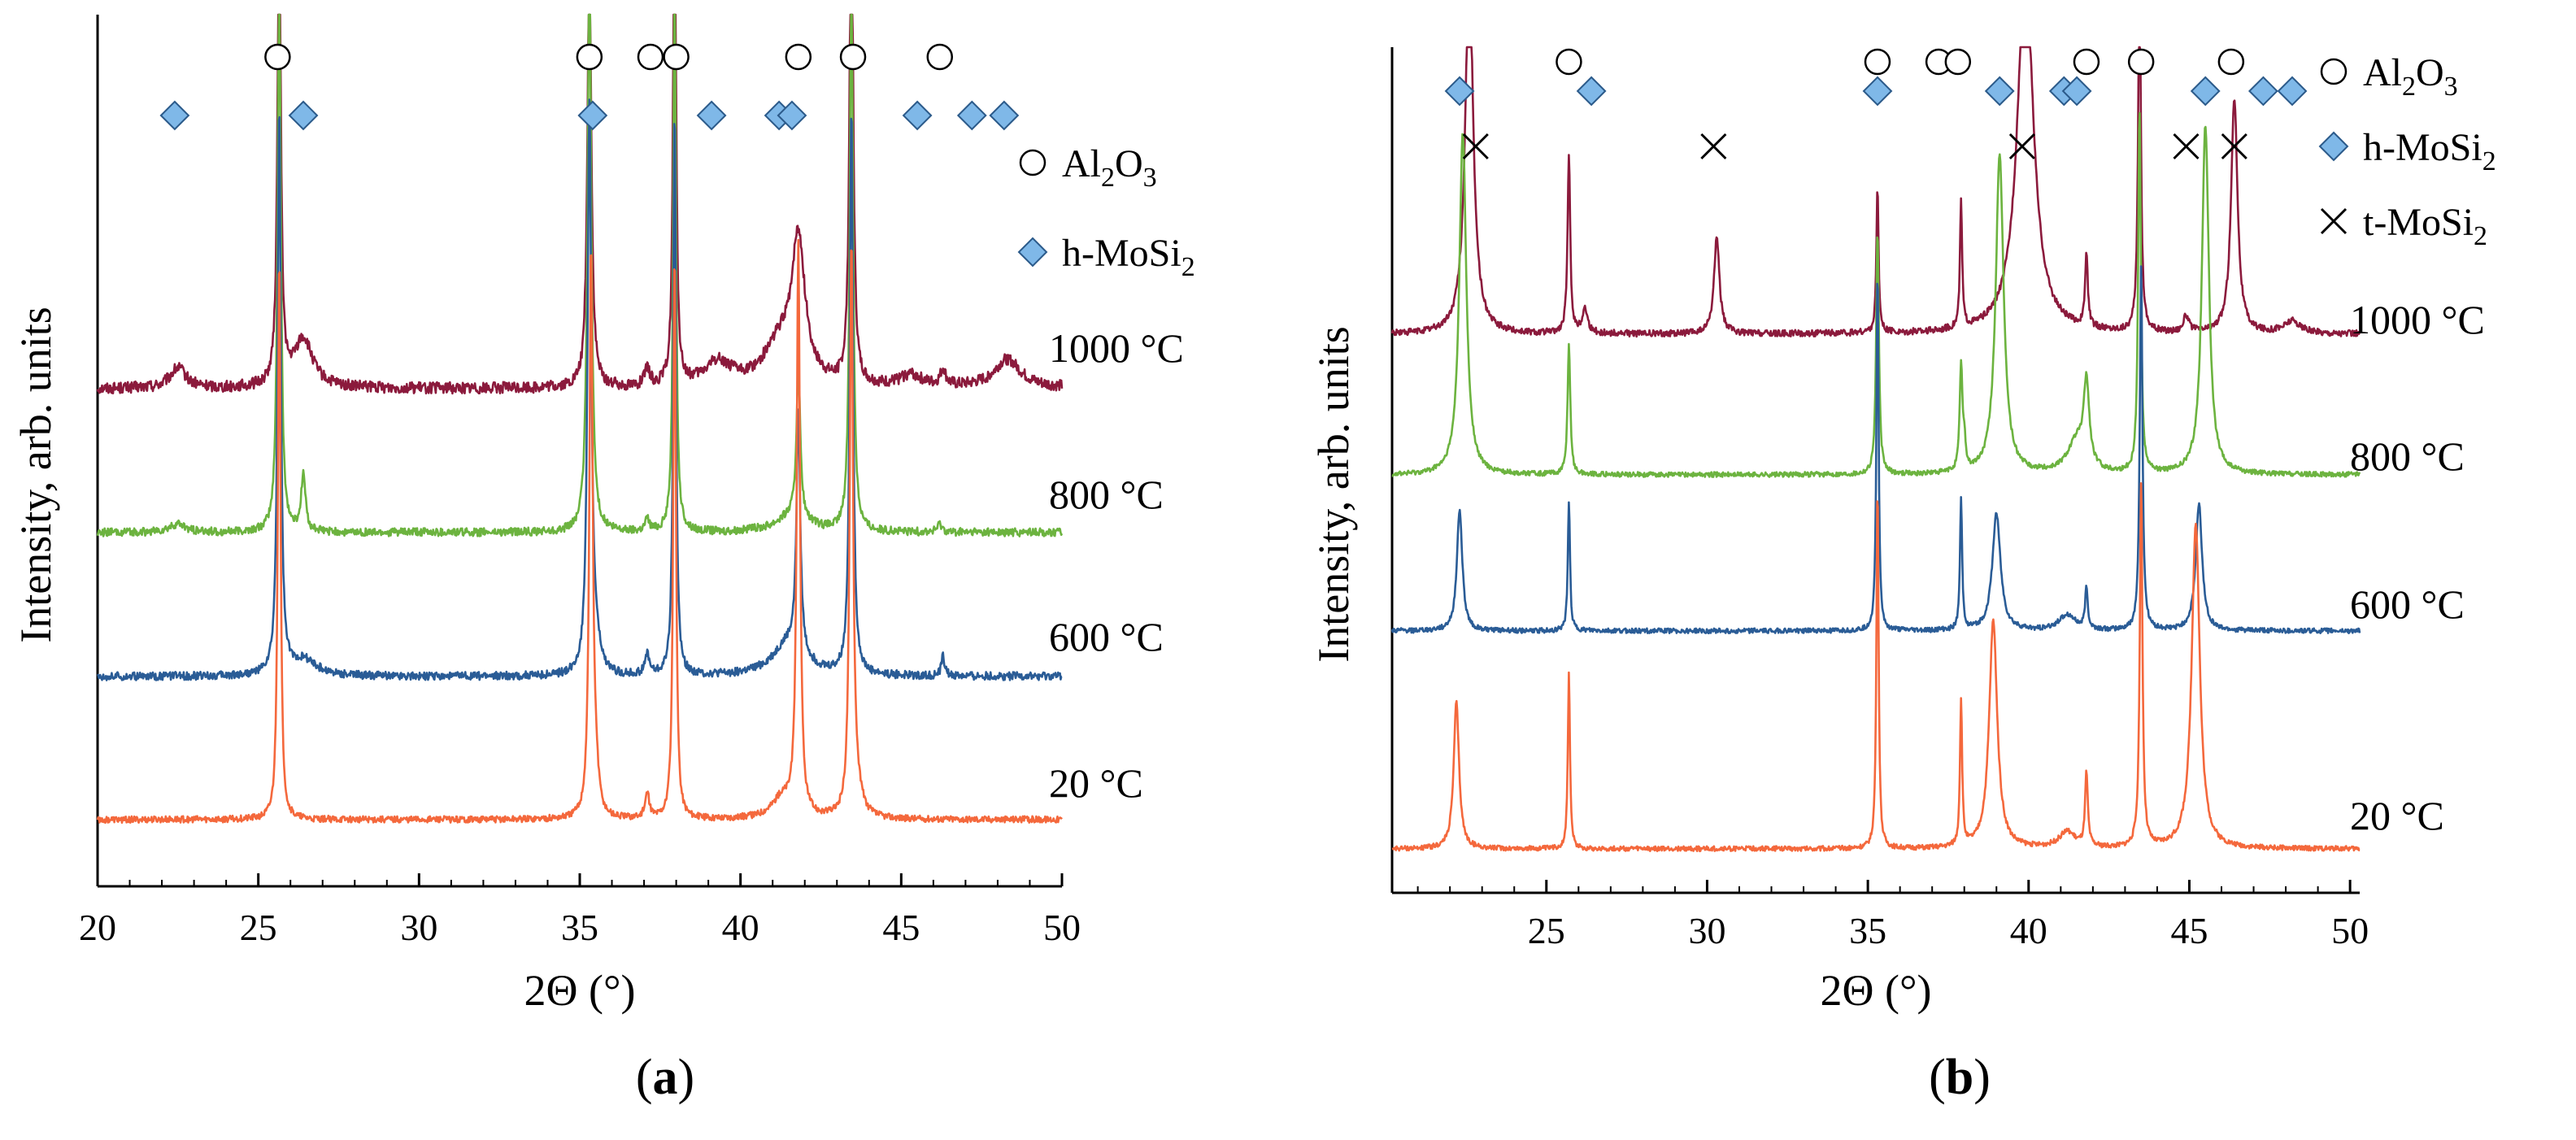 This screenshot has width=2576, height=1140. Describe the element at coordinates (1960, 1077) in the screenshot. I see `panel-b-label: (b)` at that location.